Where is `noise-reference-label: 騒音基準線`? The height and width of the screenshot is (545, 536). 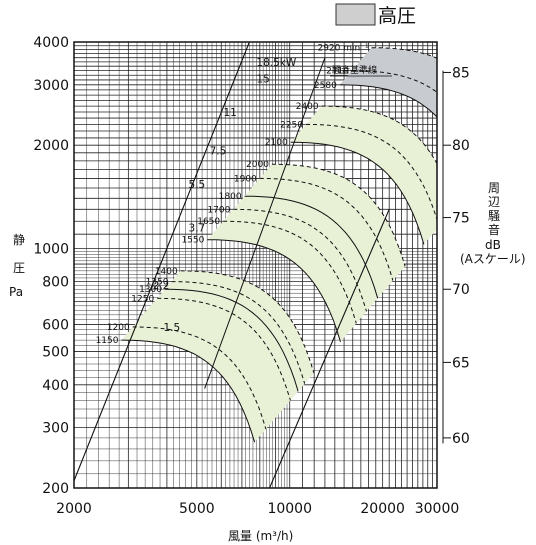 noise-reference-label: 騒音基準線 is located at coordinates (354, 70).